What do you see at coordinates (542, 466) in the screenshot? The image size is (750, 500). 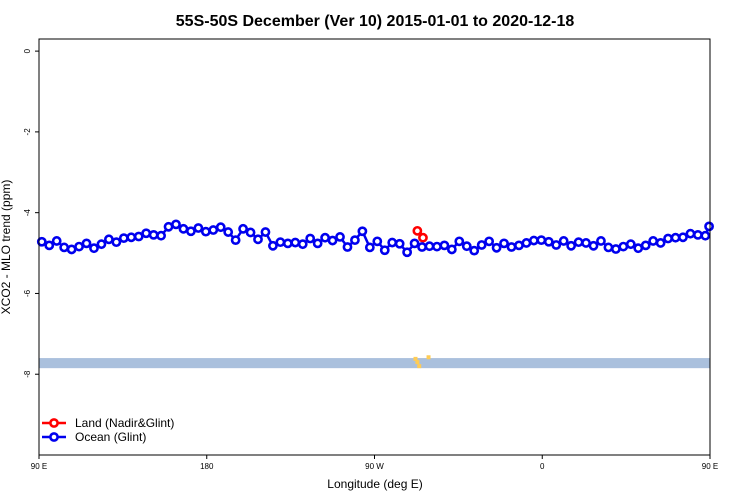 I see `x-tick-label: 0` at bounding box center [542, 466].